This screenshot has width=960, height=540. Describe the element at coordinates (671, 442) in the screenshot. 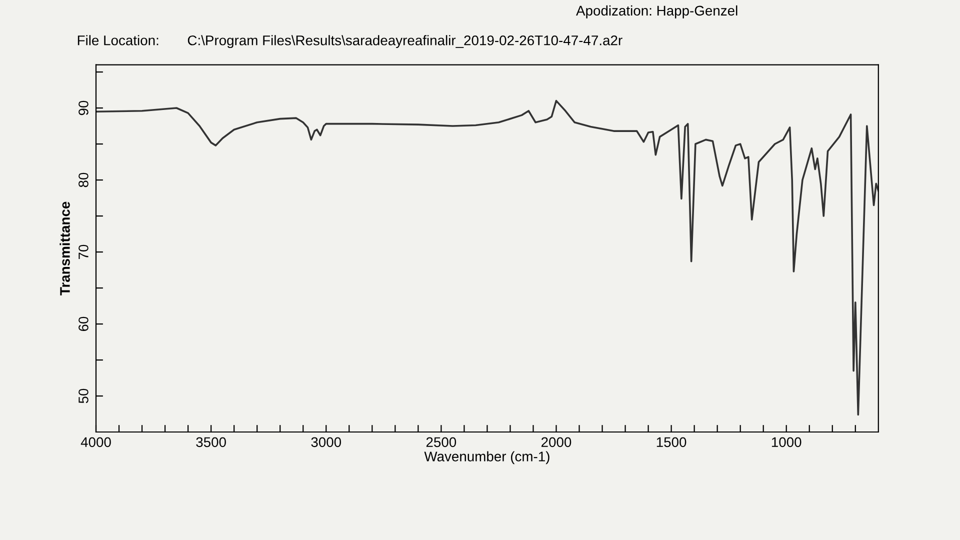

I see `x-tick-label: 1500` at that location.